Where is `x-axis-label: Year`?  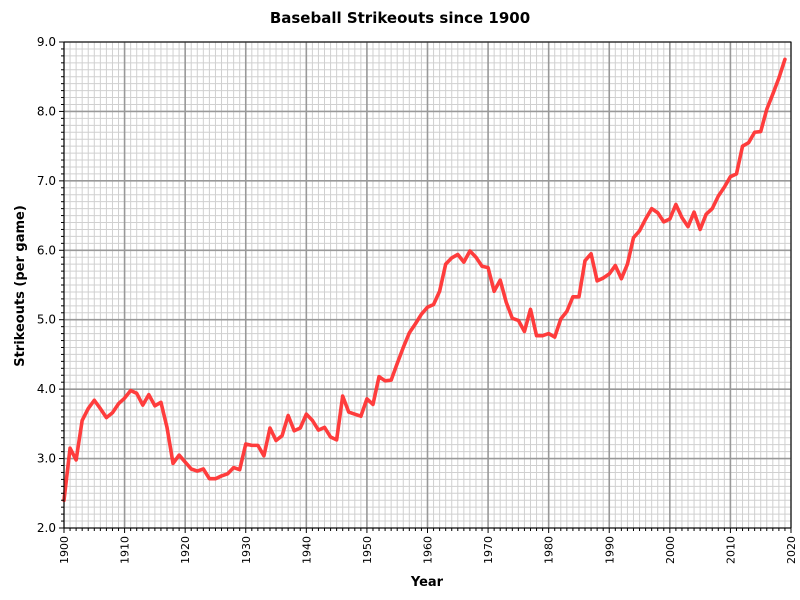 x-axis-label: Year is located at coordinates (427, 582).